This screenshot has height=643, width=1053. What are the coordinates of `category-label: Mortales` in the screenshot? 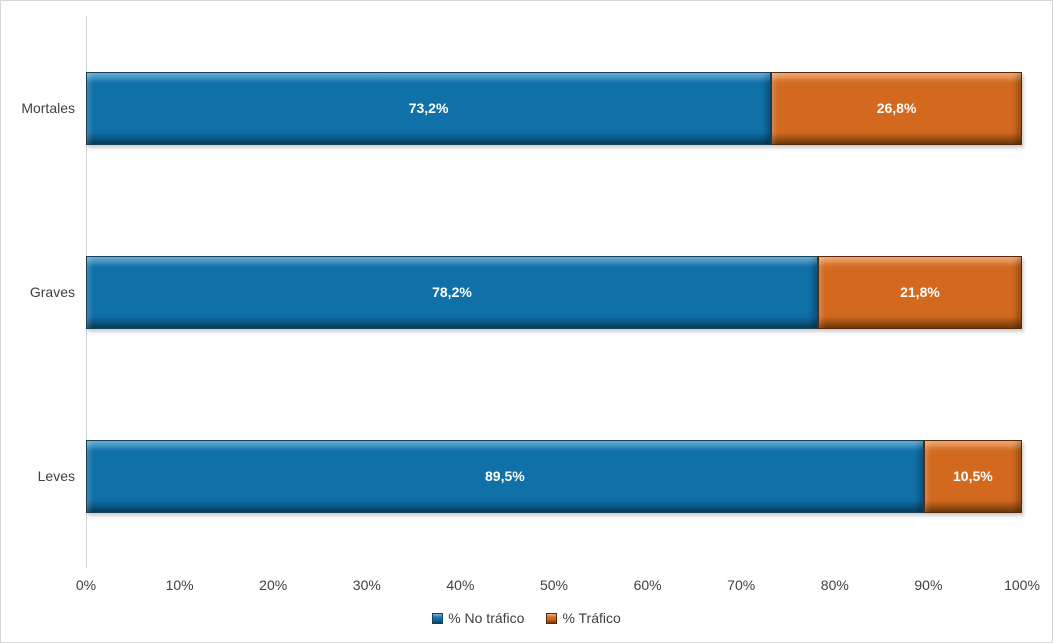 It's located at (48, 108).